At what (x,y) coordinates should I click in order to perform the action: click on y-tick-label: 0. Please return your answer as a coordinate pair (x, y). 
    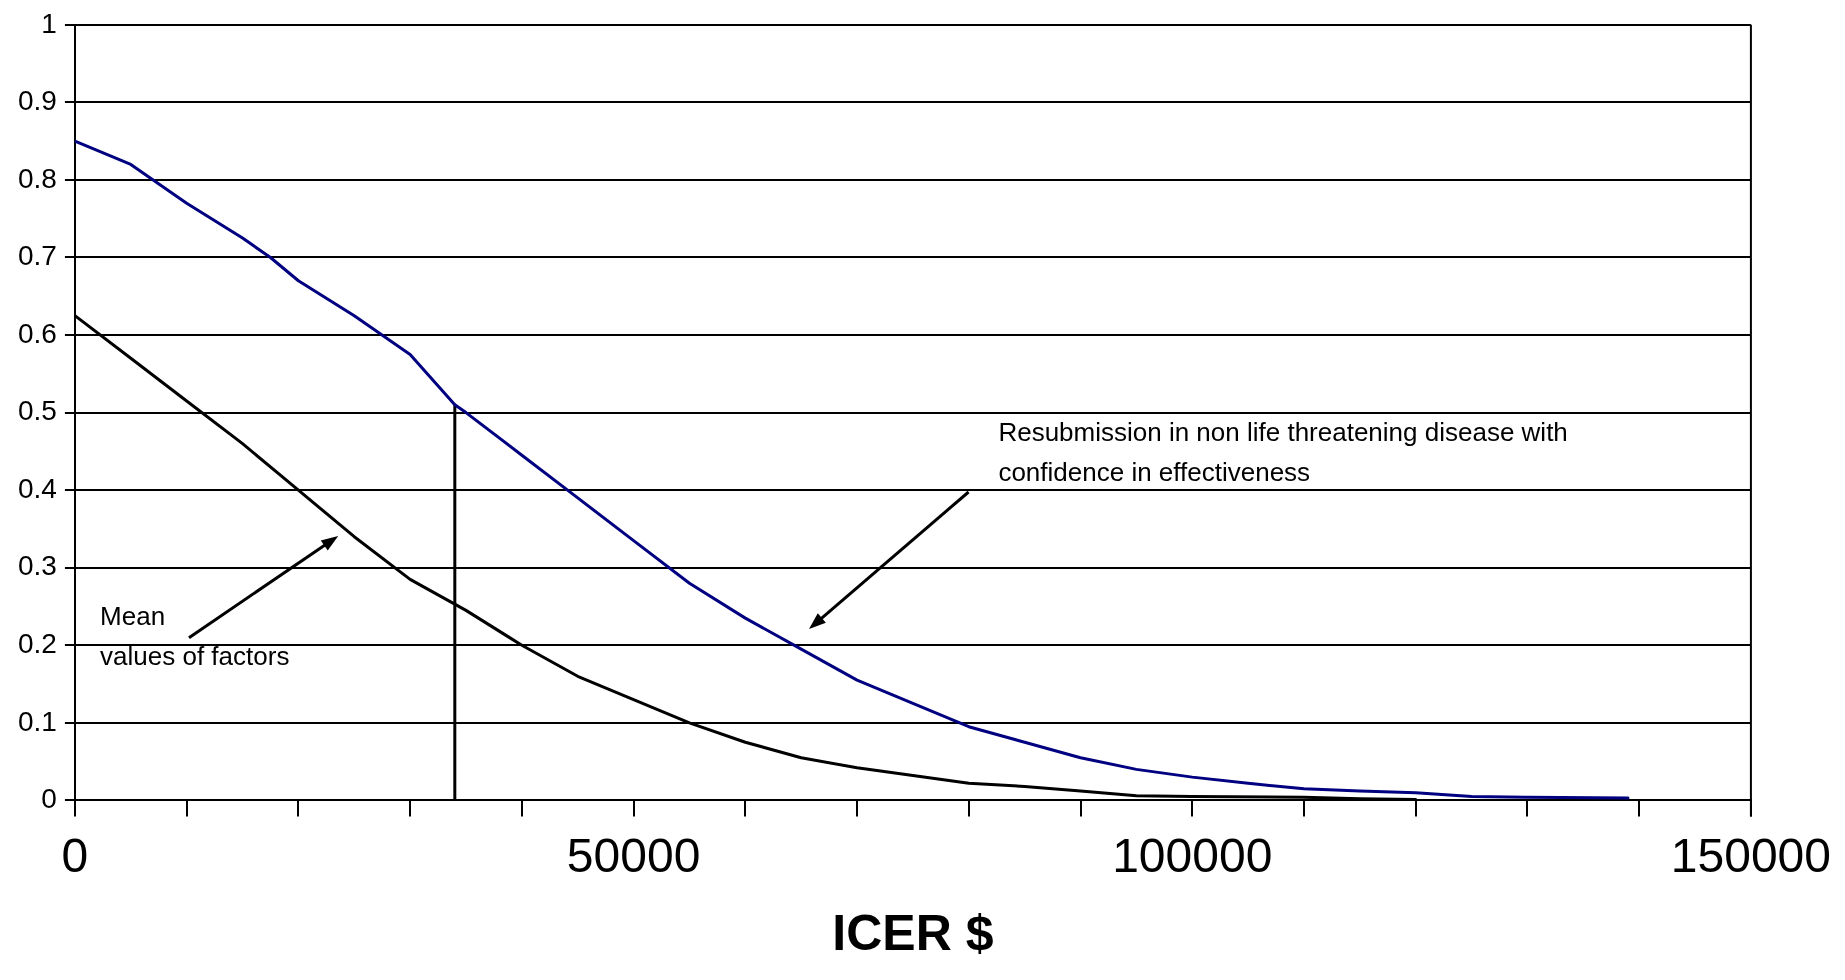
    Looking at the image, I should click on (49, 799).